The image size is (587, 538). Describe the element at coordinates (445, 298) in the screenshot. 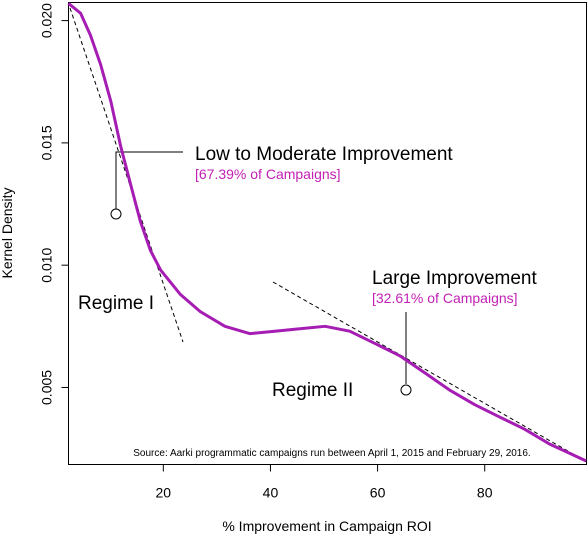

I see `annotation-share: [32.61% of Campaigns]` at that location.